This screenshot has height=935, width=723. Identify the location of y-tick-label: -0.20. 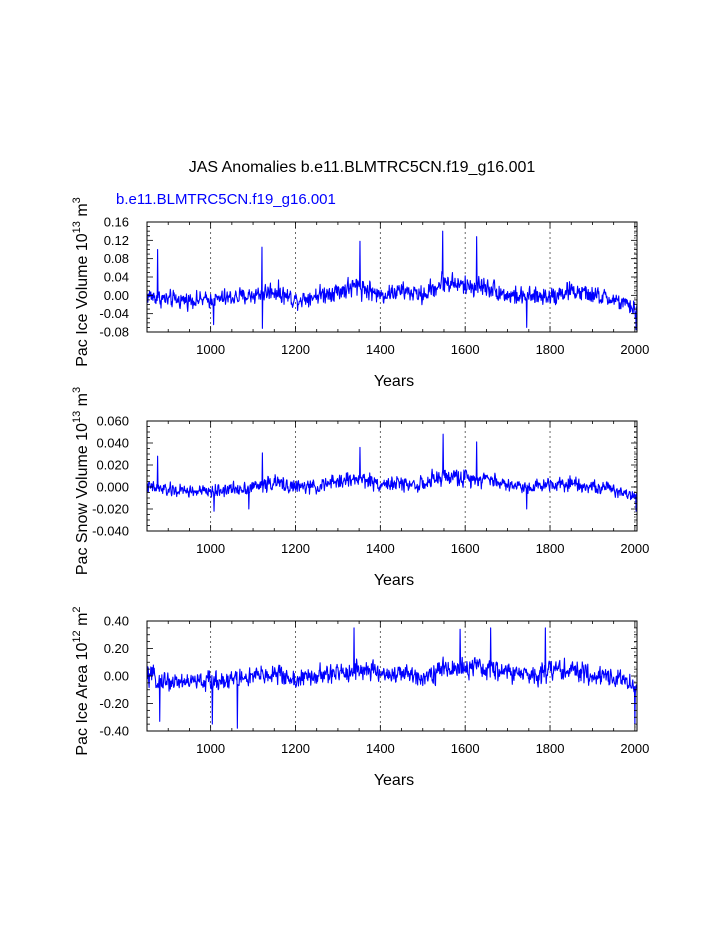
(114, 703).